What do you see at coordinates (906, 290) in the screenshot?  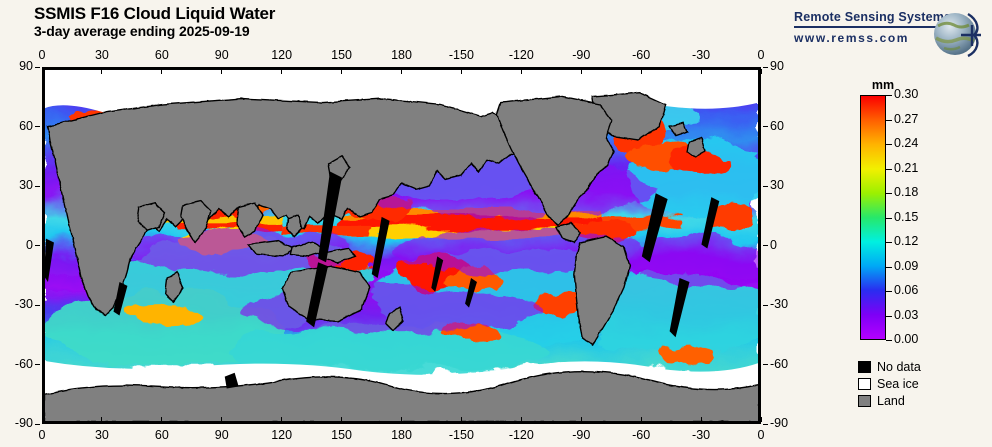 I see `colorbar-tick-label: 0.06` at bounding box center [906, 290].